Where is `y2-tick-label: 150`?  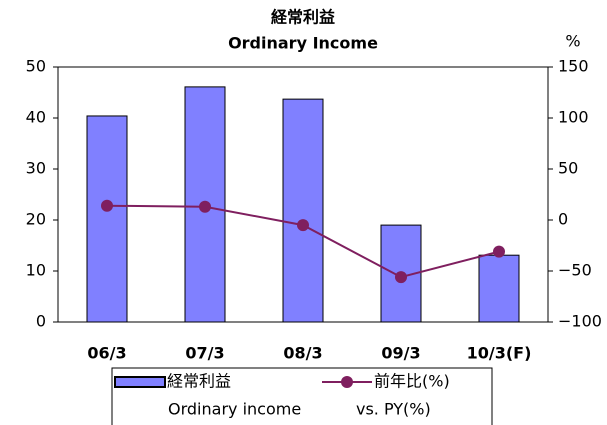
y2-tick-label: 150 is located at coordinates (573, 66).